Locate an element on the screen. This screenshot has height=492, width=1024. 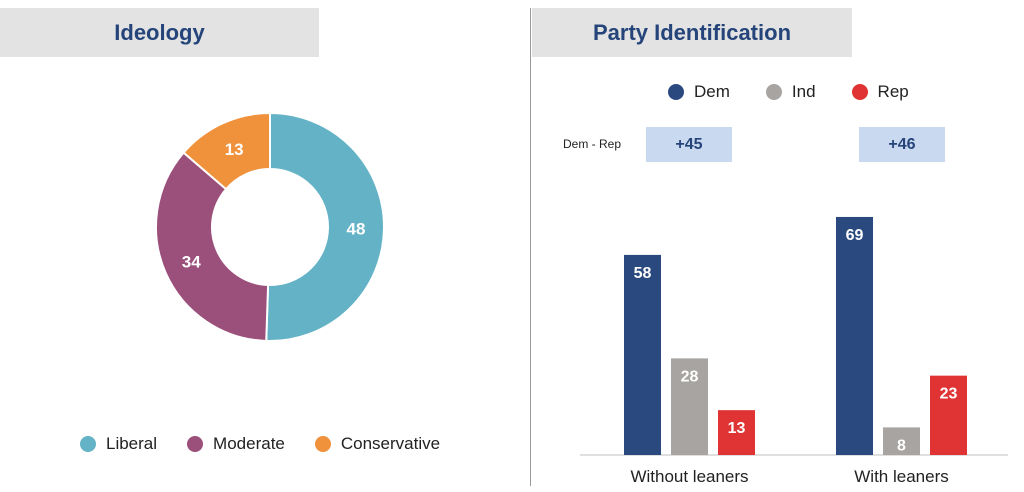
ideology-legend: Liberal Moderate Conservative is located at coordinates (260, 444).